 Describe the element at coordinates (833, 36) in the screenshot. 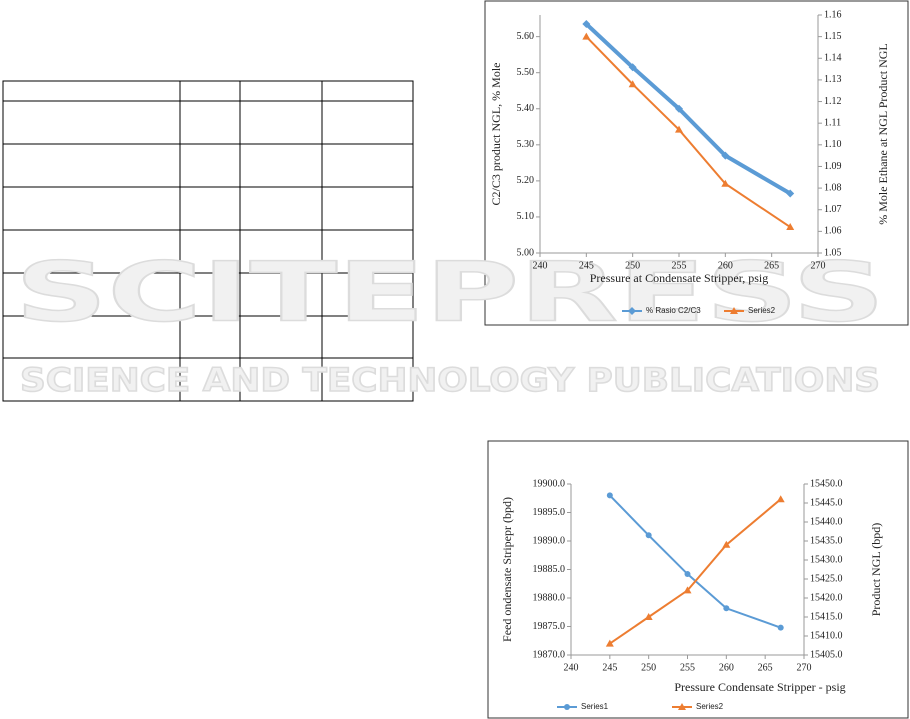

I see `y2-tick-label: 1.15` at that location.